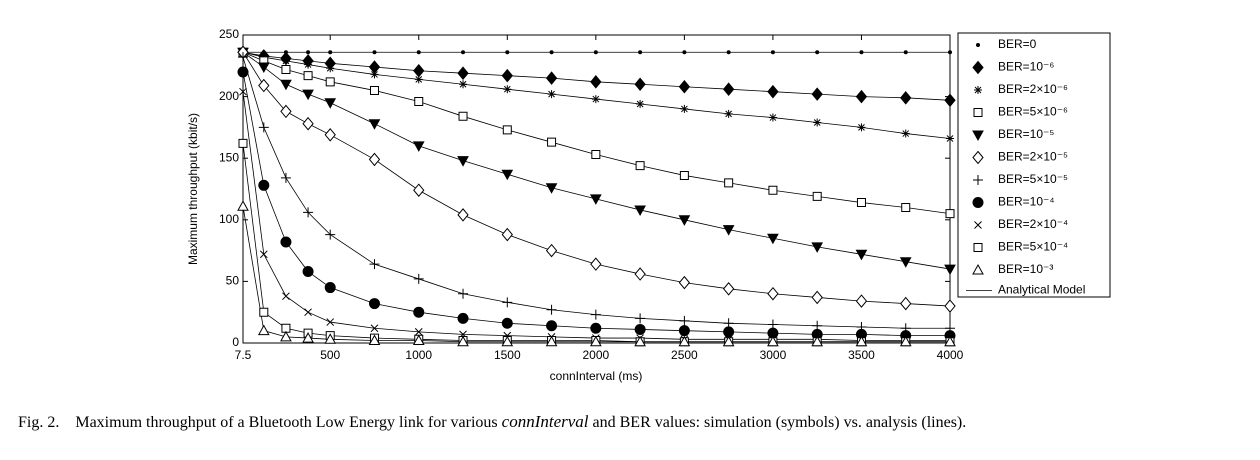  Describe the element at coordinates (545, 421) in the screenshot. I see `caption-italic: connInterval` at that location.